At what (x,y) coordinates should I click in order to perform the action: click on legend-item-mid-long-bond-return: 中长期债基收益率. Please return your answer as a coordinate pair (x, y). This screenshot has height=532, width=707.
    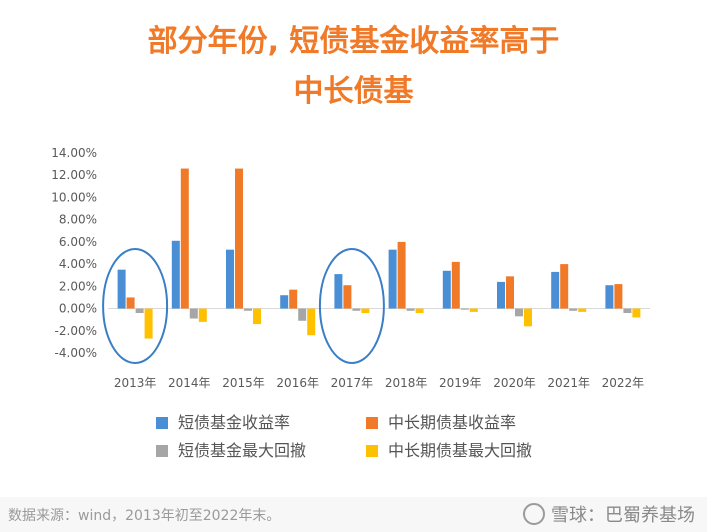
    Looking at the image, I should click on (441, 423).